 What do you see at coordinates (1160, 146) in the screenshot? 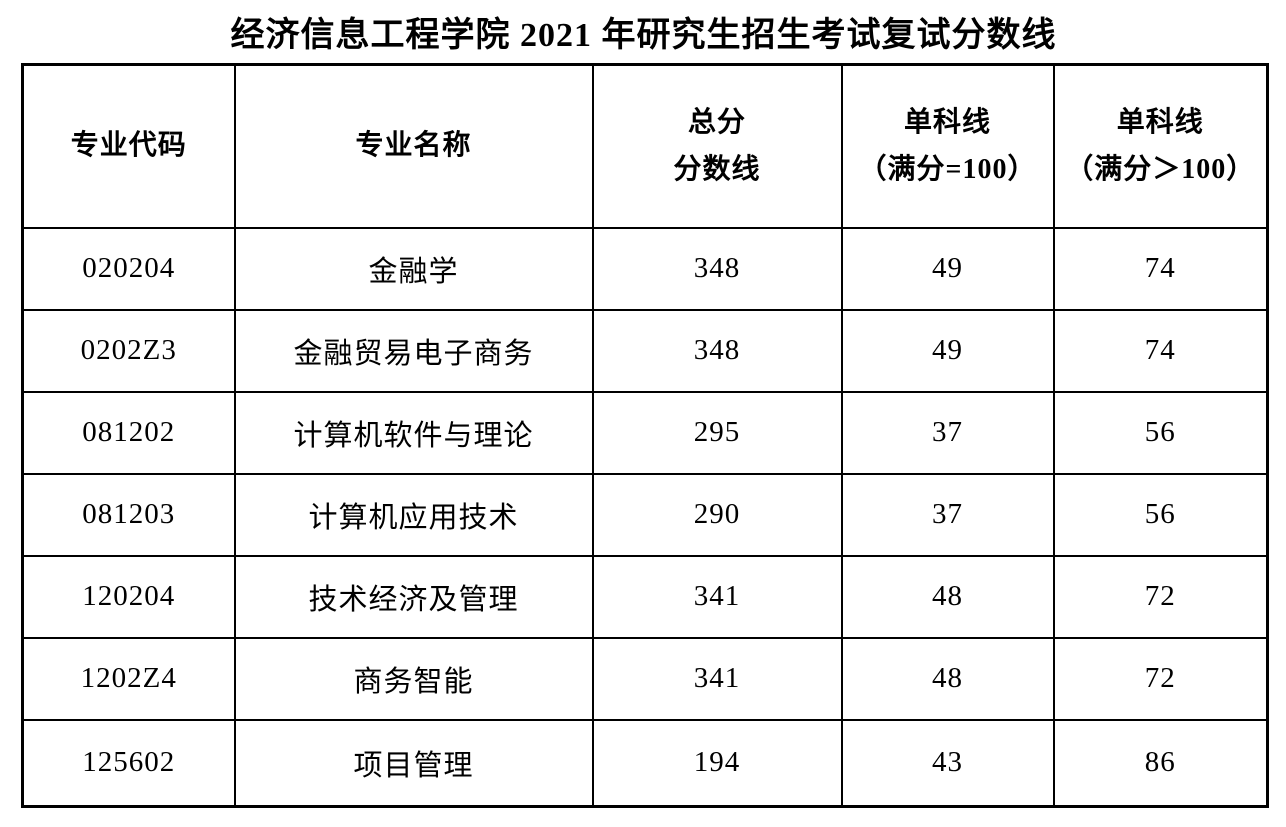
I see `column-header-single-subject-gt100: 单科线 （满分＞100）` at bounding box center [1160, 146].